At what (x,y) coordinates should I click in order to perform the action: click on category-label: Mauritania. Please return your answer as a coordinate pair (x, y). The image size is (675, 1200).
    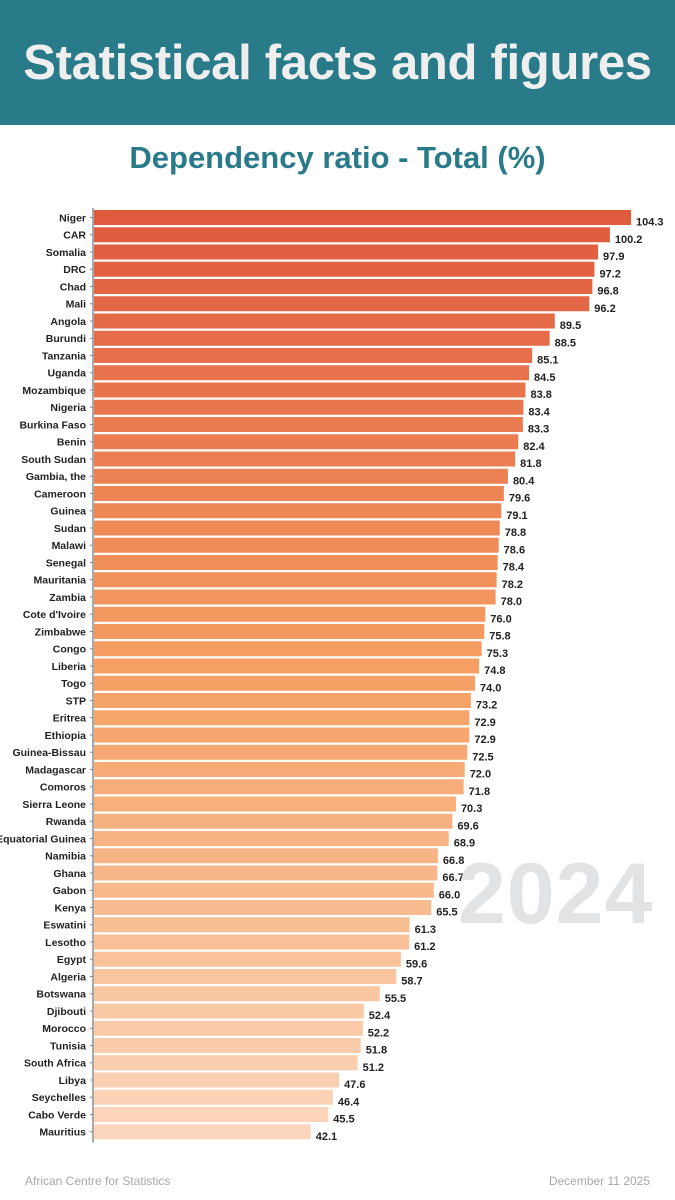
    Looking at the image, I should click on (59, 581).